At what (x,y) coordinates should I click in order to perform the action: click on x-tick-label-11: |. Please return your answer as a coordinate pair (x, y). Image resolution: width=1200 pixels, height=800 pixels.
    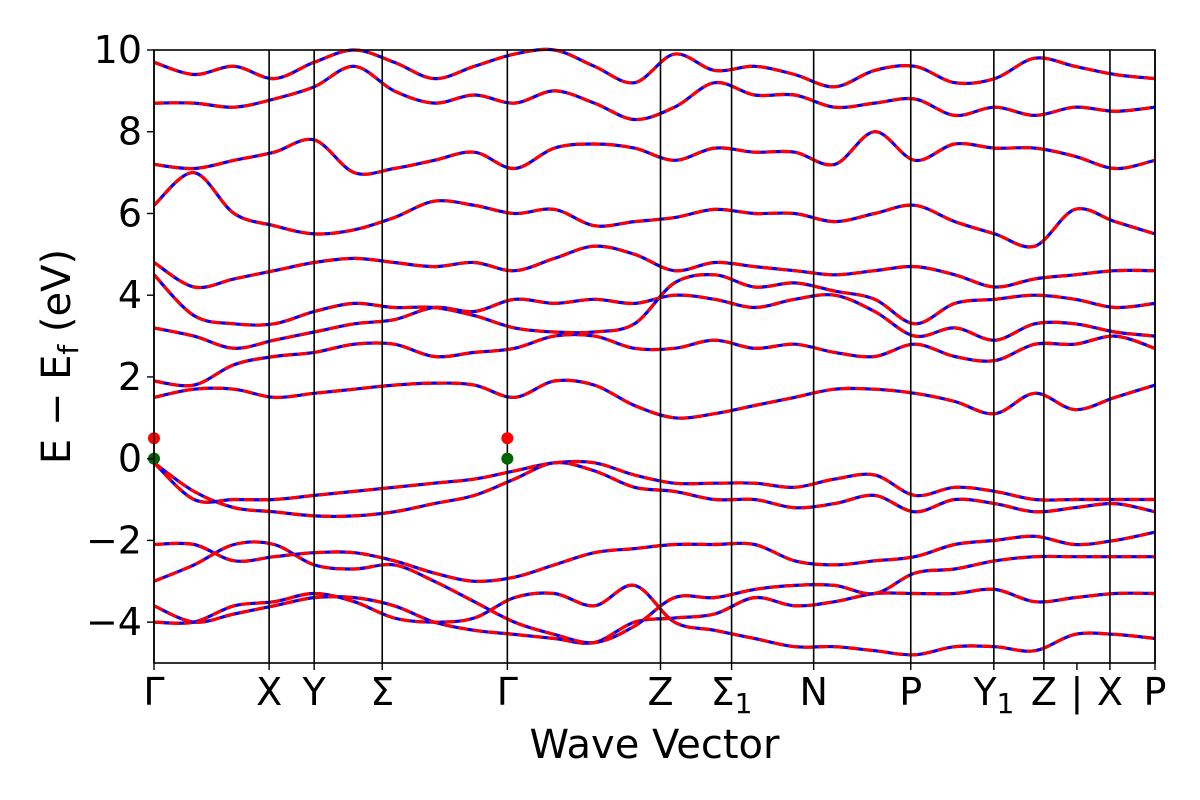
    Looking at the image, I should click on (1077, 692).